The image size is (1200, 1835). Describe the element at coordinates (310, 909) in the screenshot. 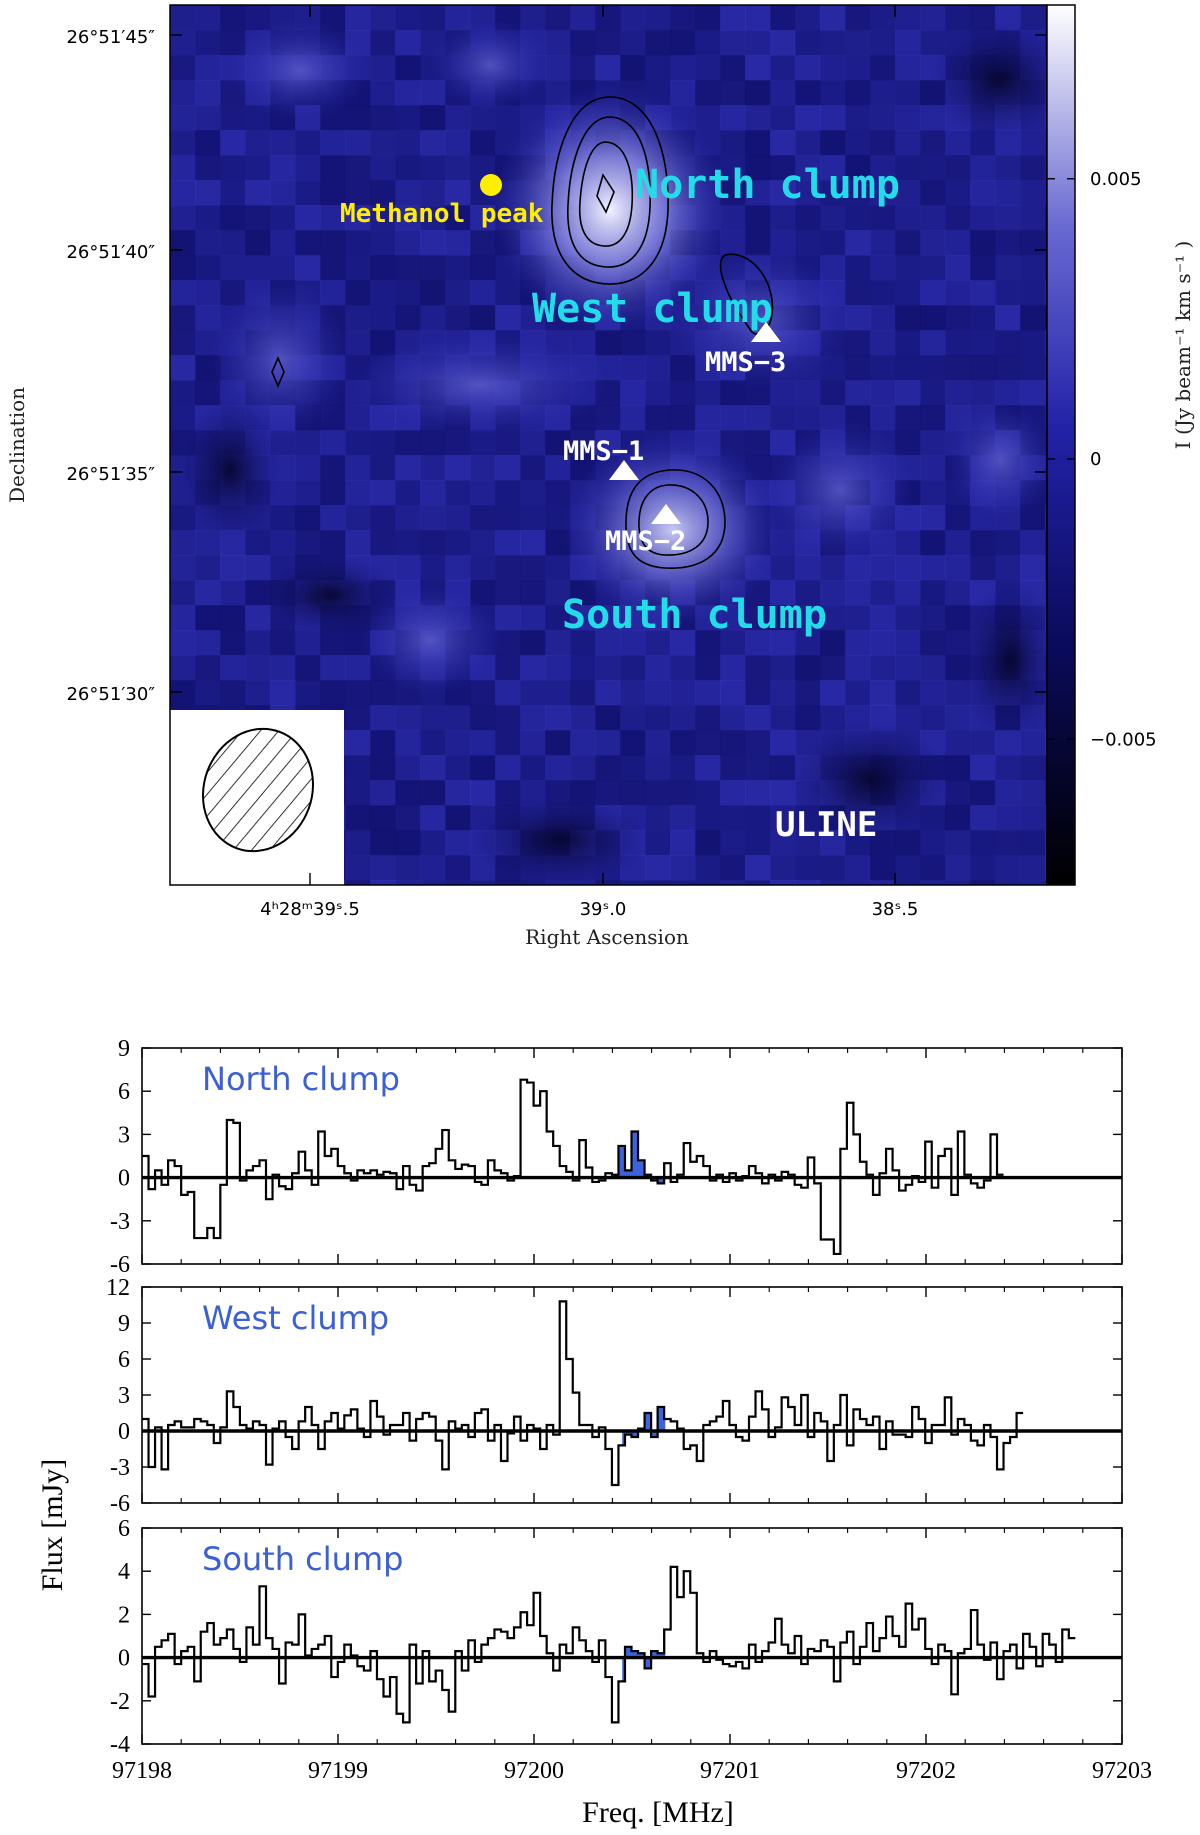

I see `ra-tick-label: 4ʰ28ᵐ39ˢ.5` at that location.